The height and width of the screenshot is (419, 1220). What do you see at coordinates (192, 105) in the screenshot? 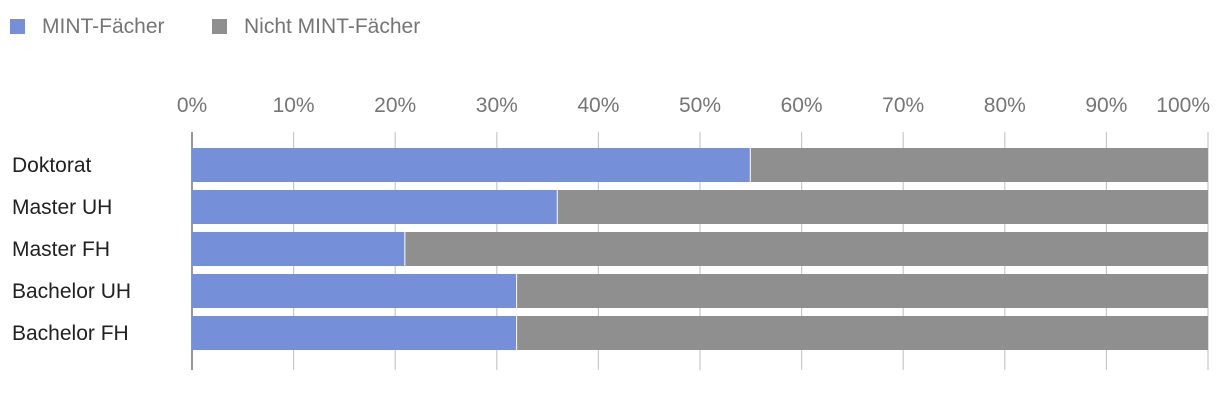
I see `x-tick-label: 0%` at bounding box center [192, 105].